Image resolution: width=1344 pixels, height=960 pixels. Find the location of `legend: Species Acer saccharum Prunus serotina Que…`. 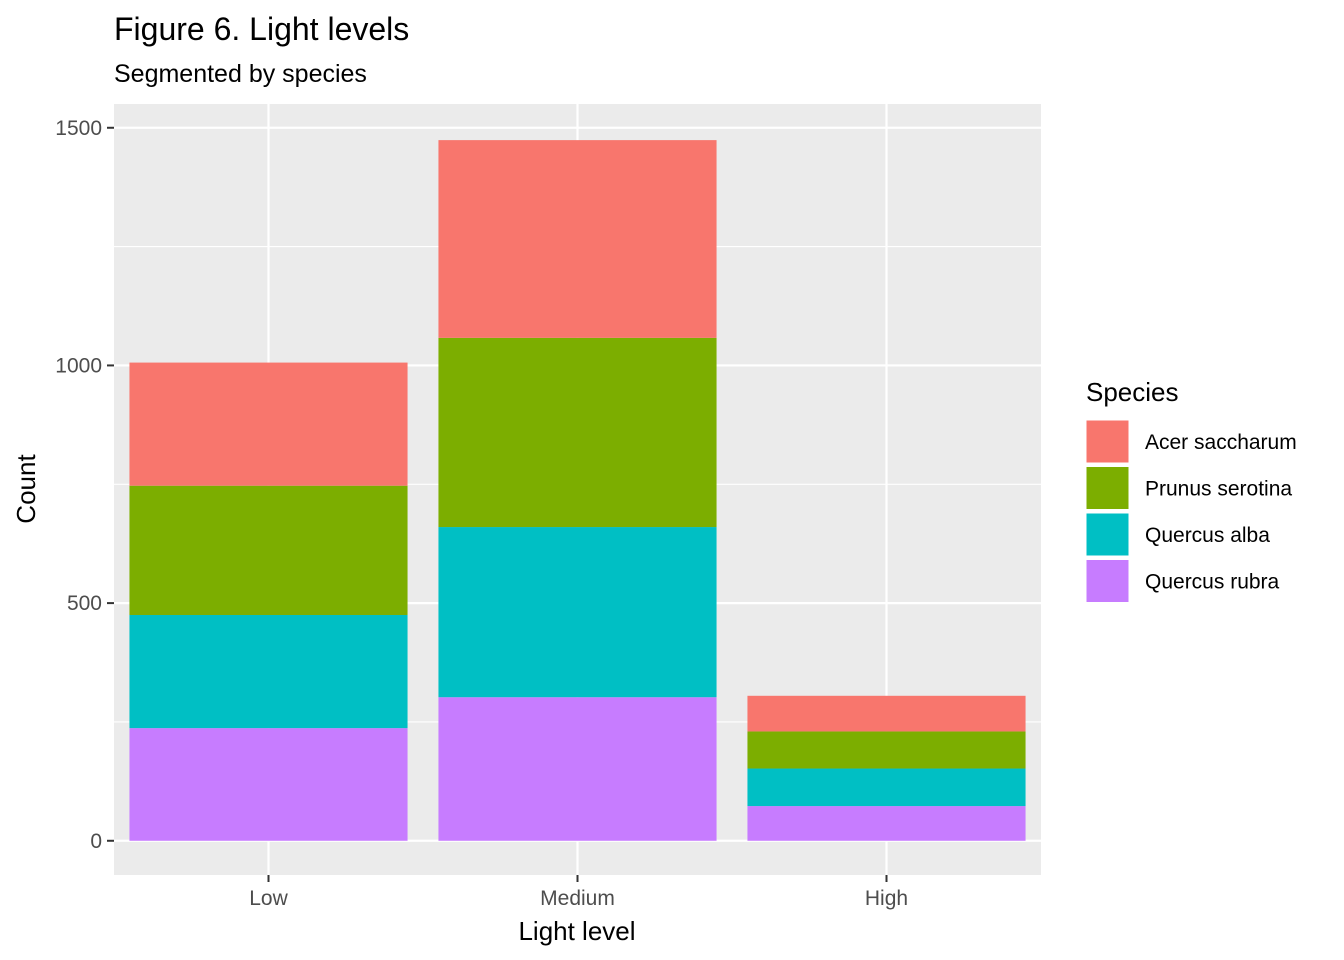

legend: Species Acer saccharum Prunus serotina Que… is located at coordinates (1191, 490).